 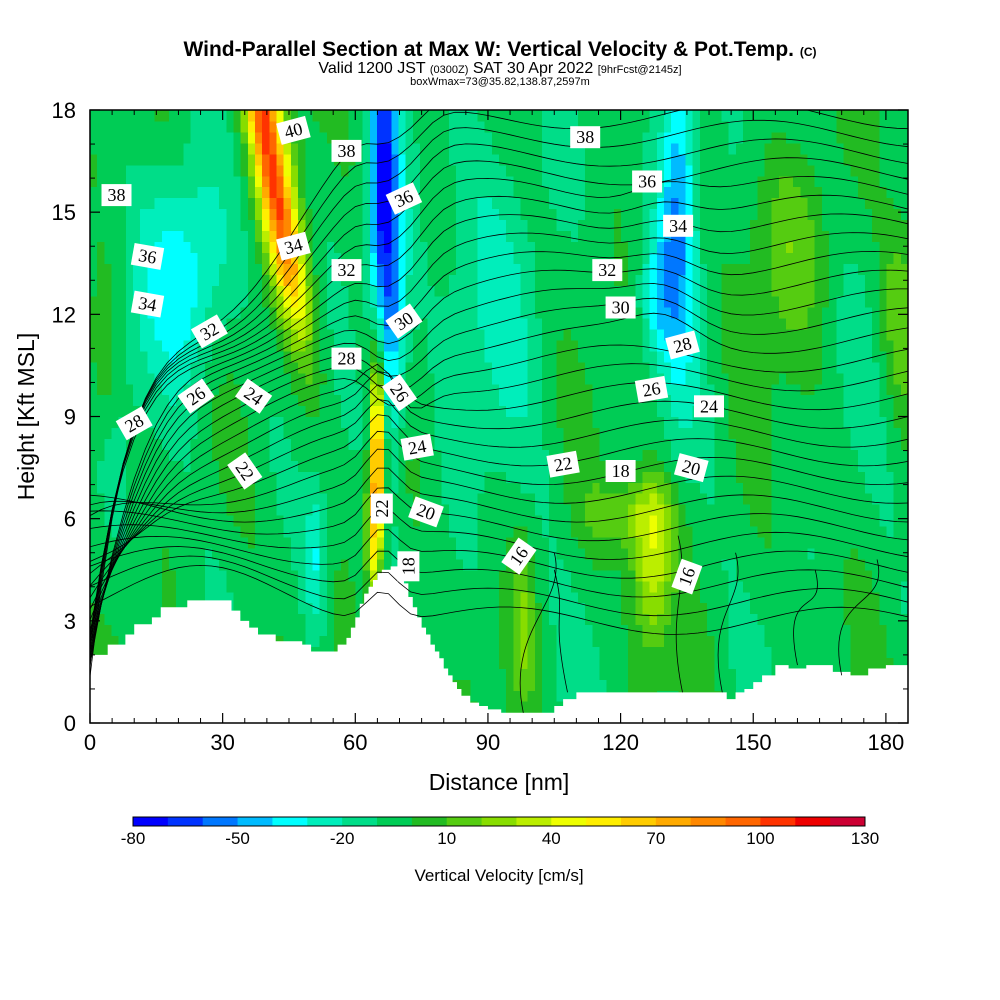 What do you see at coordinates (760, 838) in the screenshot?
I see `colorbar-tick-label: 100` at bounding box center [760, 838].